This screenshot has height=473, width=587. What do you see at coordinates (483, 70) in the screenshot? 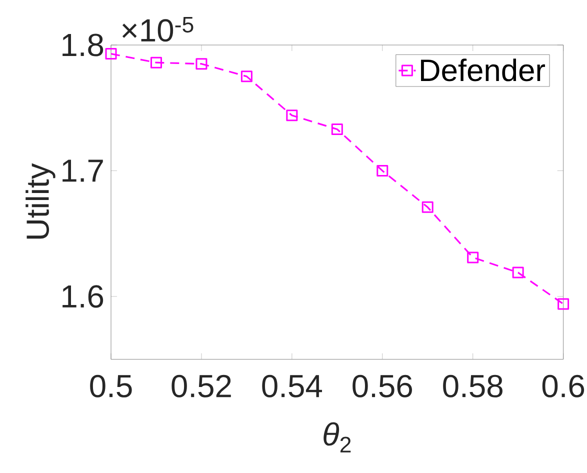
I see `legend-label: Defender` at bounding box center [483, 70].